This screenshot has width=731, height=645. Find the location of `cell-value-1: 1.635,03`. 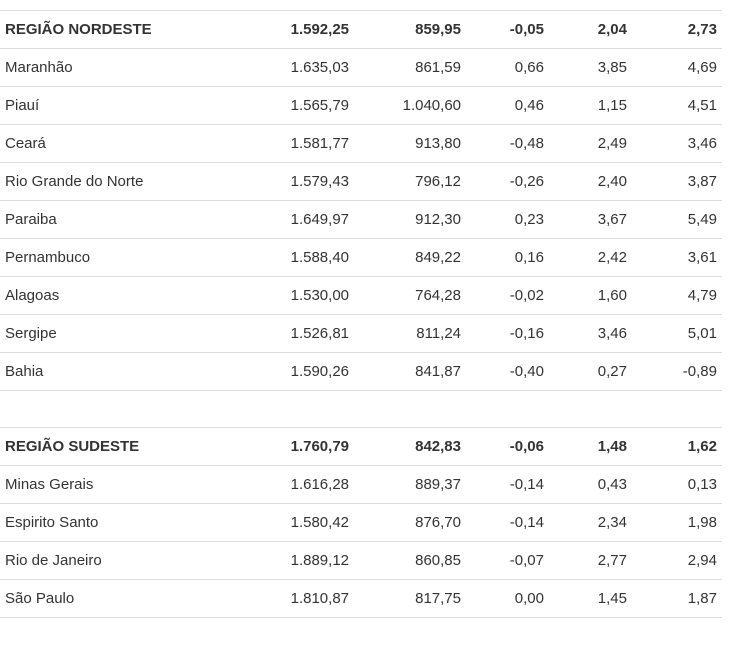

cell-value-1: 1.635,03 is located at coordinates (289, 67).